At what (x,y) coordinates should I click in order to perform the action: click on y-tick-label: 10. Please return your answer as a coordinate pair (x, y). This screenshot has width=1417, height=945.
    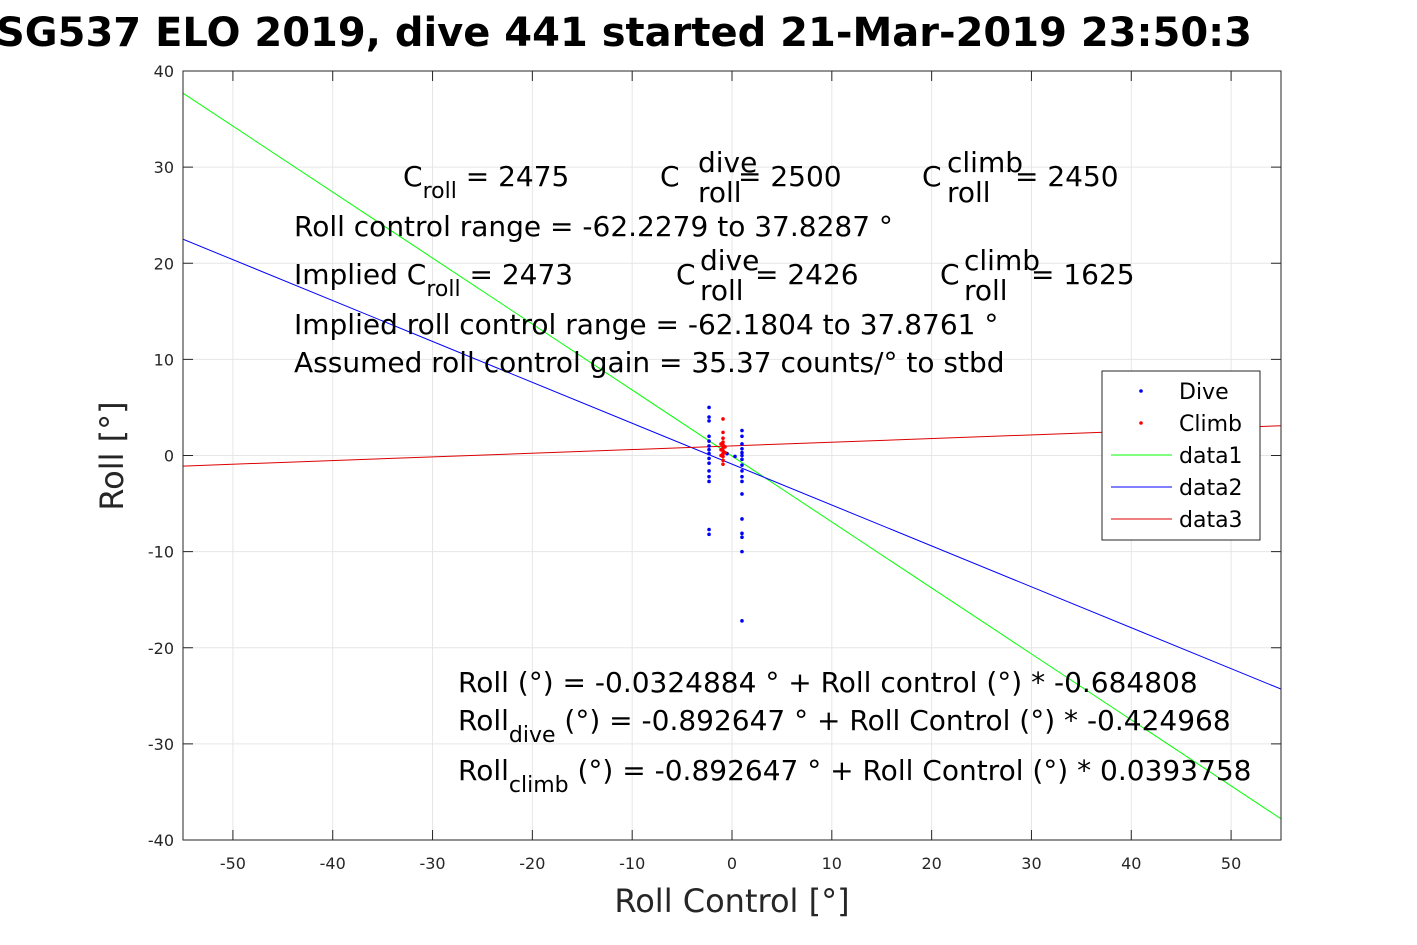
    Looking at the image, I should click on (164, 359).